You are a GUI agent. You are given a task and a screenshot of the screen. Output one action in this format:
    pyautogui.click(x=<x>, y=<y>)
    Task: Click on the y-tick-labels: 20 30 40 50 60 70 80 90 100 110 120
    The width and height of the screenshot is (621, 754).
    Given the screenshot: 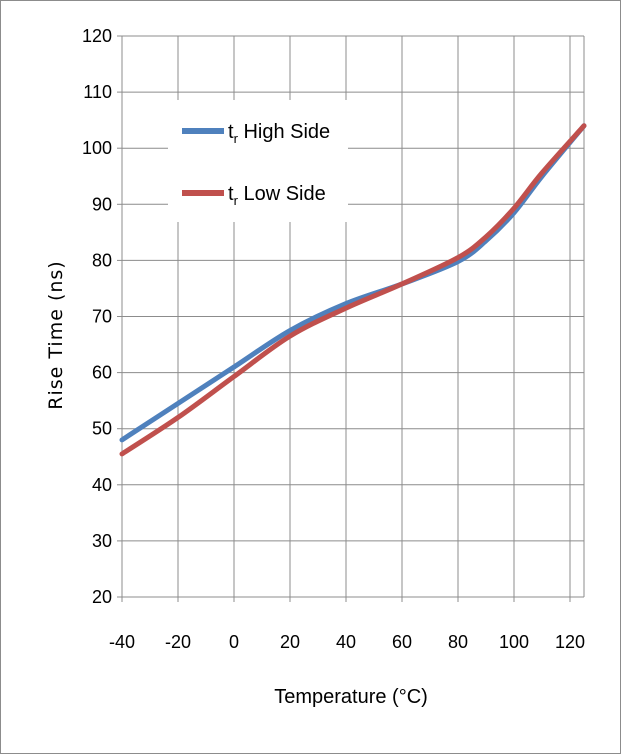 What is the action you would take?
    pyautogui.click(x=97, y=316)
    